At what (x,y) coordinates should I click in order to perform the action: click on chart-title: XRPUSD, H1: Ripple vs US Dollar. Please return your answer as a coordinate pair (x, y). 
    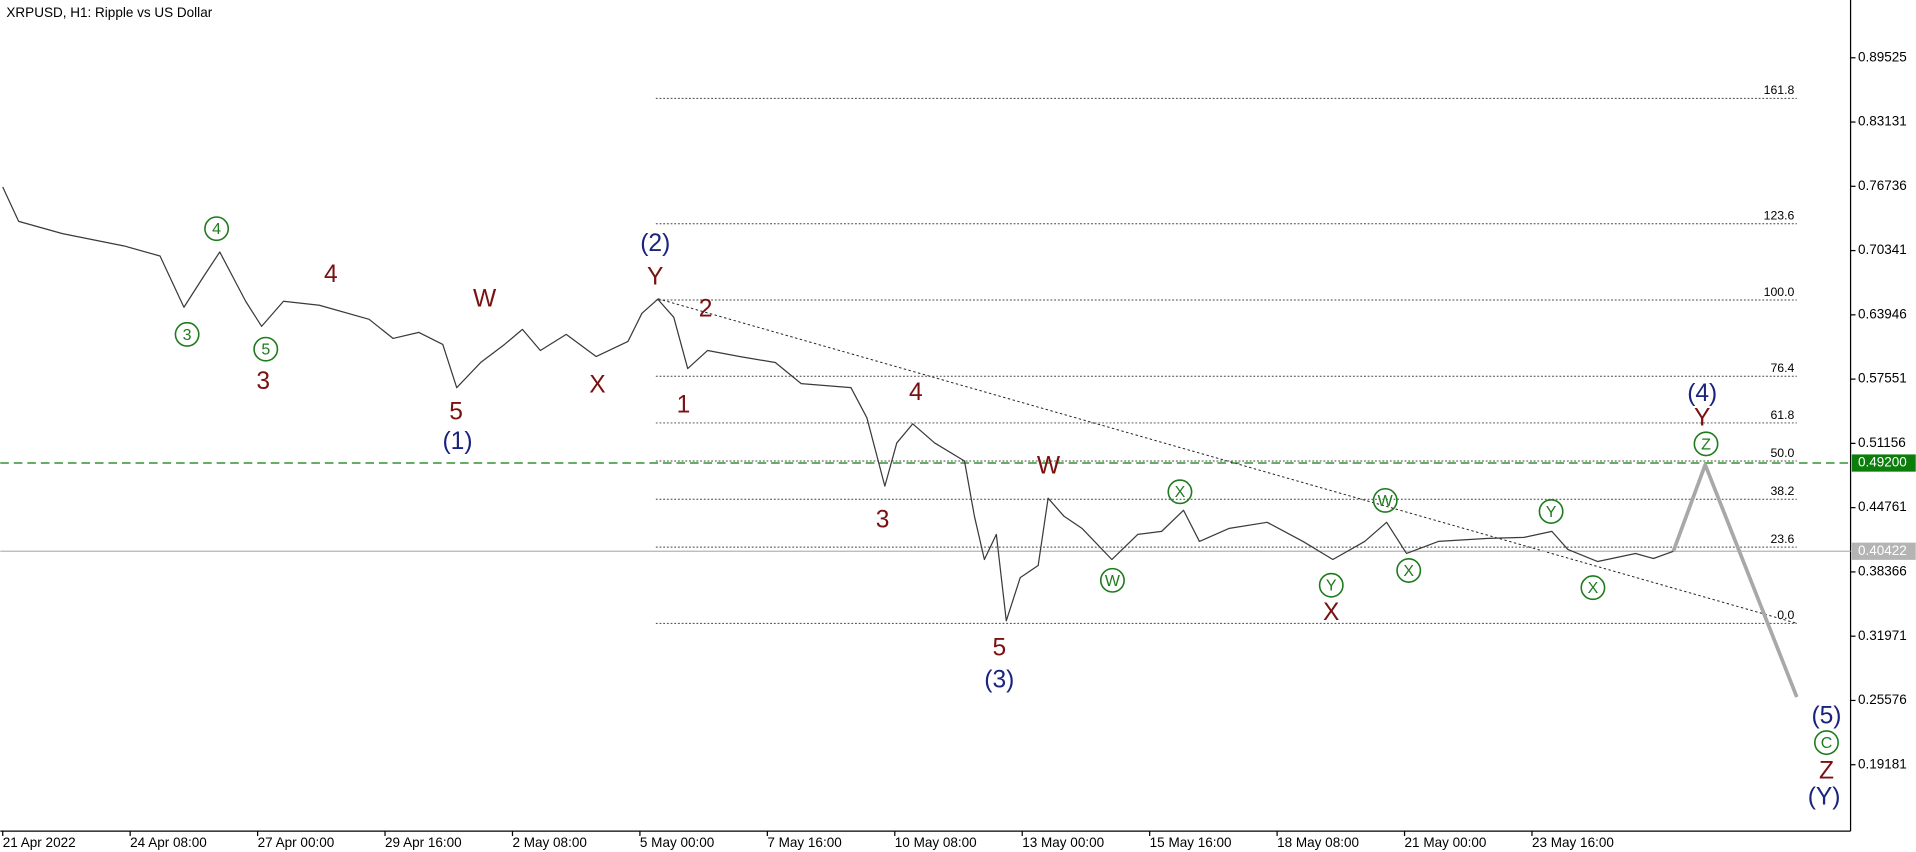
    Looking at the image, I should click on (109, 12).